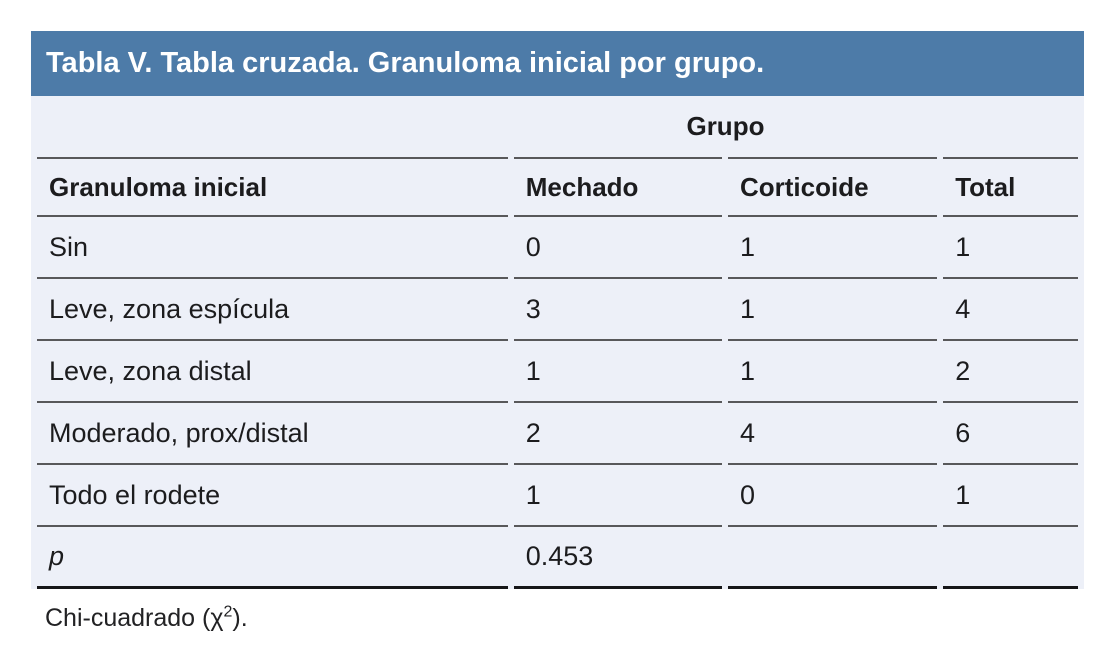 The height and width of the screenshot is (665, 1115). I want to click on table-row-leve-espicula: Leve, zona espícula 3 1 4, so click(557, 308).